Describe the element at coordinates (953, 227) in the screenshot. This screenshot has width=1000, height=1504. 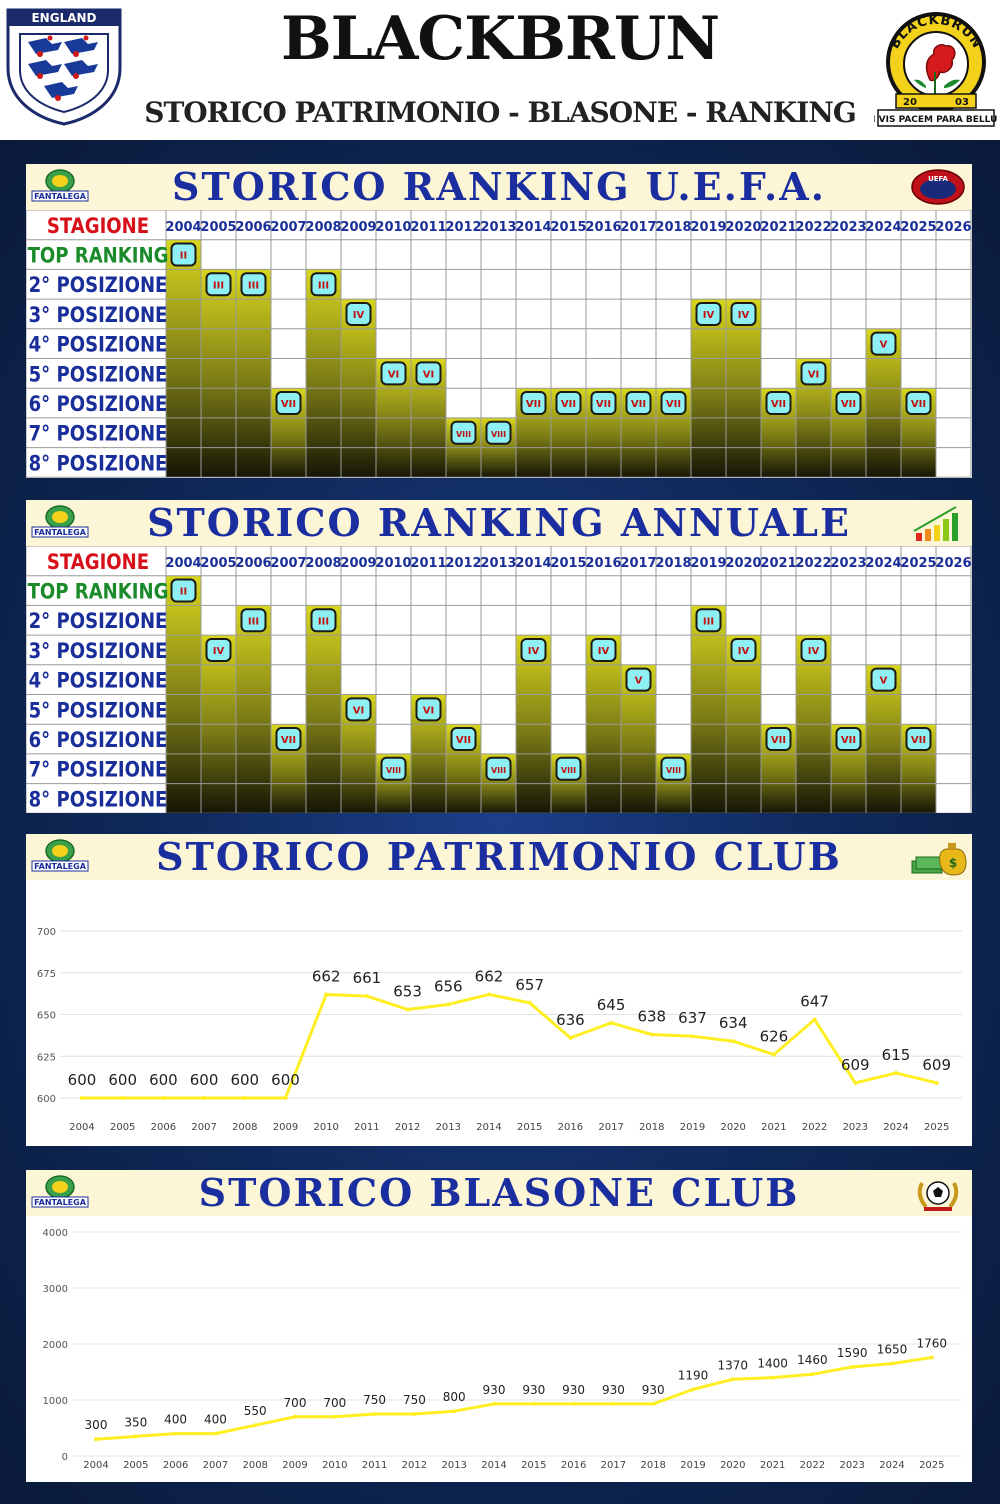
I see `season-label: 2026` at that location.